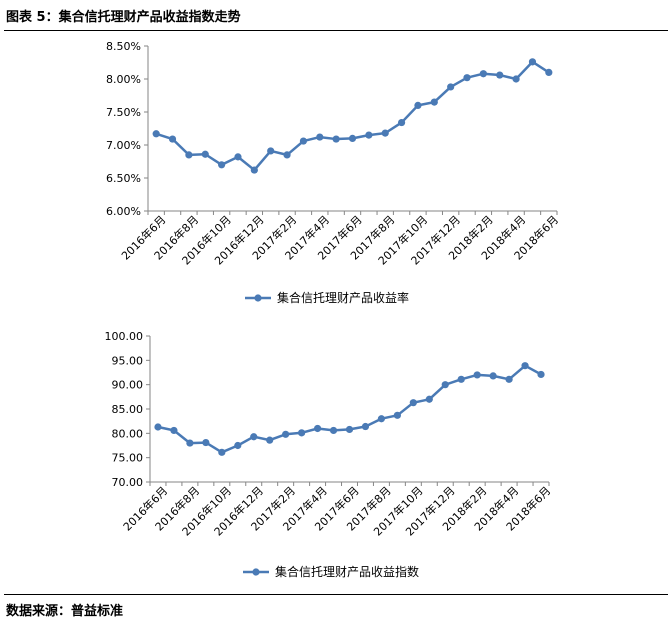  Describe the element at coordinates (336, 30) in the screenshot. I see `top-rule` at that location.